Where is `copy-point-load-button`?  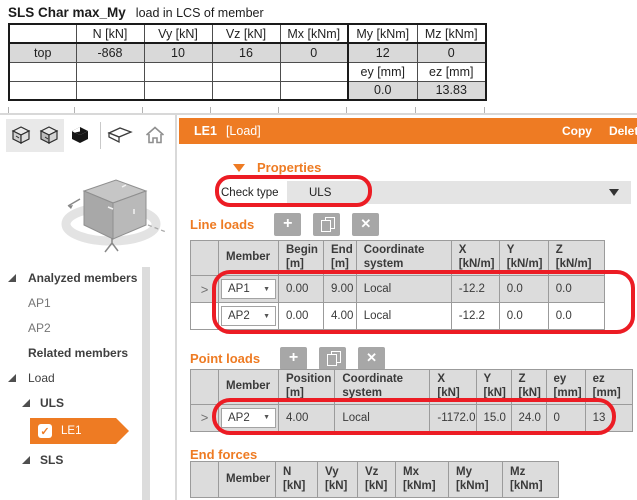
copy-point-load-button is located at coordinates (333, 358).